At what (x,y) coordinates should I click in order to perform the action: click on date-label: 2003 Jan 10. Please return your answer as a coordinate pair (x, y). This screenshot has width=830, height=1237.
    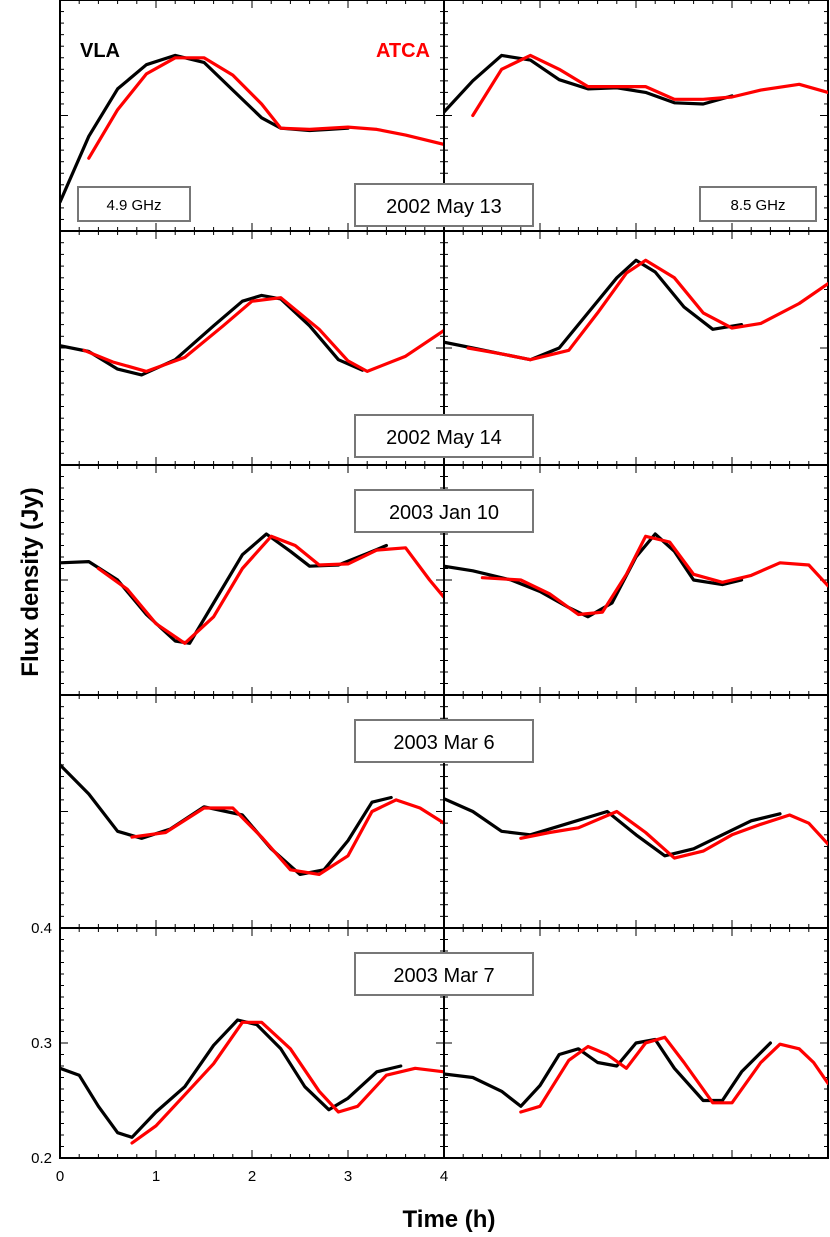
    Looking at the image, I should click on (444, 513).